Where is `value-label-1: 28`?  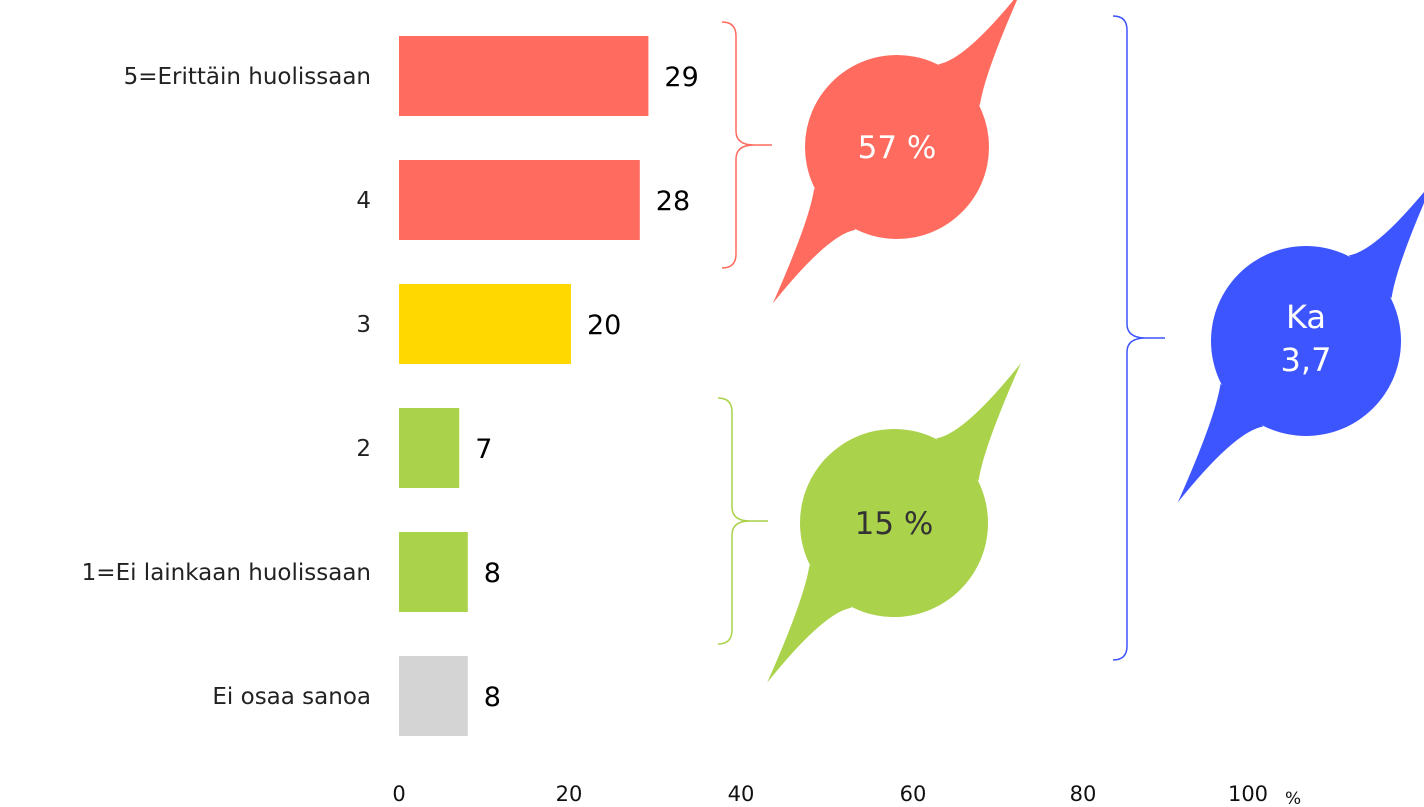
value-label-1: 28 is located at coordinates (673, 201).